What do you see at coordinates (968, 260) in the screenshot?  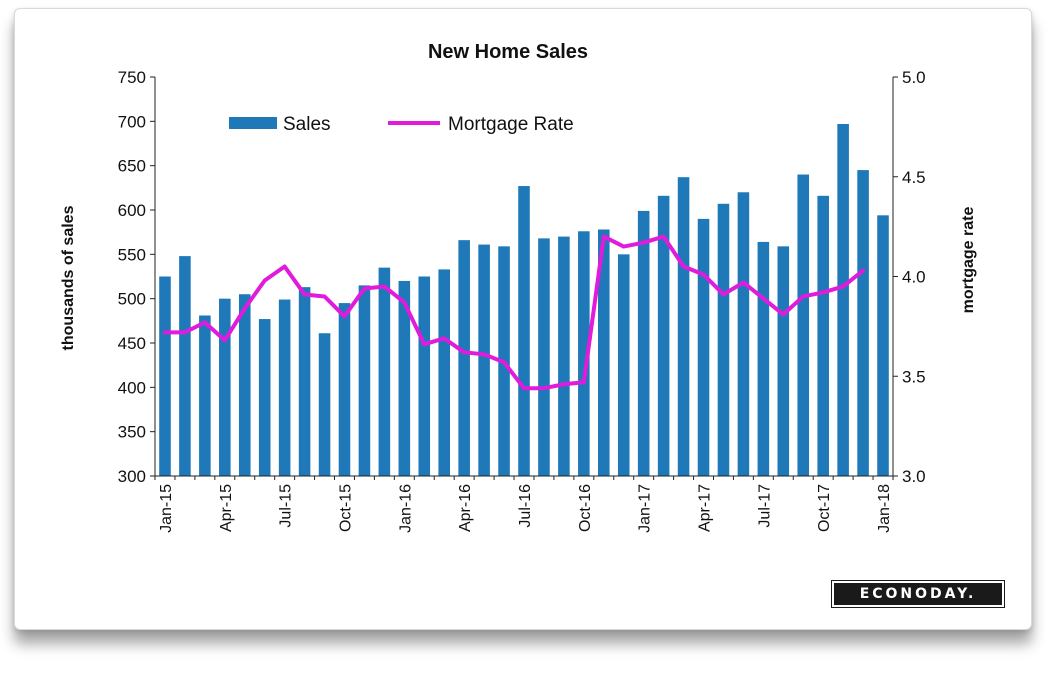 I see `y2-axis-label: mortgage rate` at bounding box center [968, 260].